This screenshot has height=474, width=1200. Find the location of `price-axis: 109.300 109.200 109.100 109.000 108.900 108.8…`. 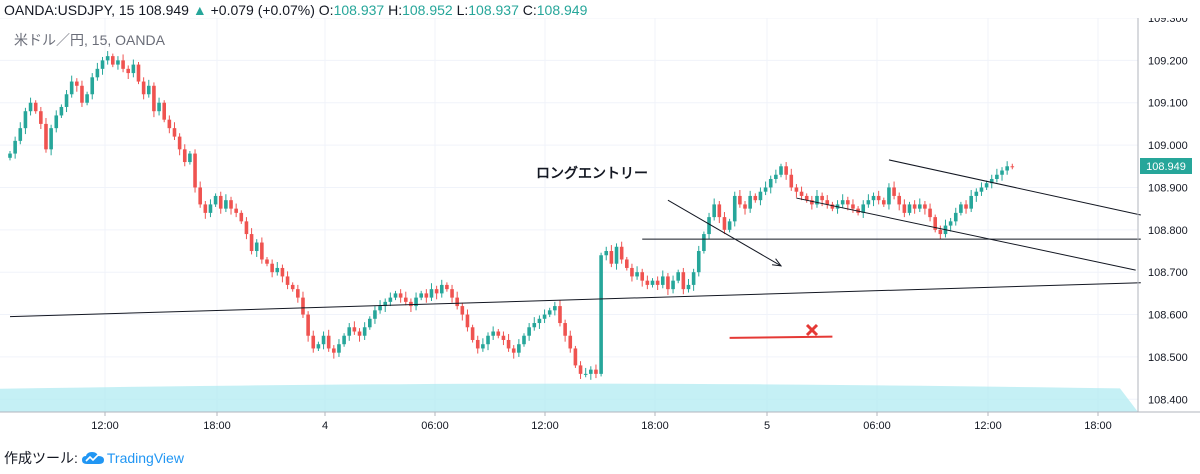

price-axis: 109.300 109.200 109.100 109.000 108.900 108.8… is located at coordinates (1168, 212).